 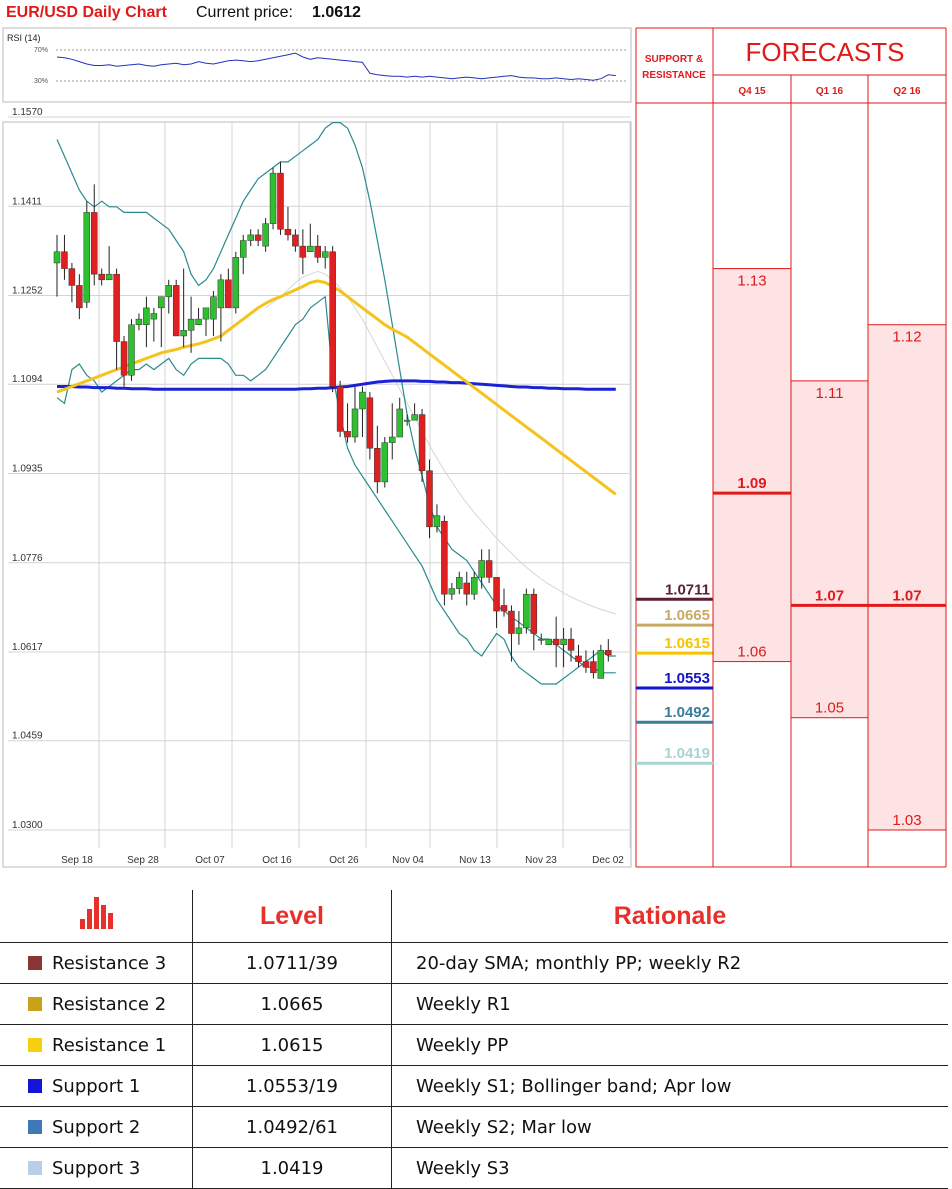 What do you see at coordinates (96, 963) in the screenshot?
I see `row-name-cell: Resistance 3` at bounding box center [96, 963].